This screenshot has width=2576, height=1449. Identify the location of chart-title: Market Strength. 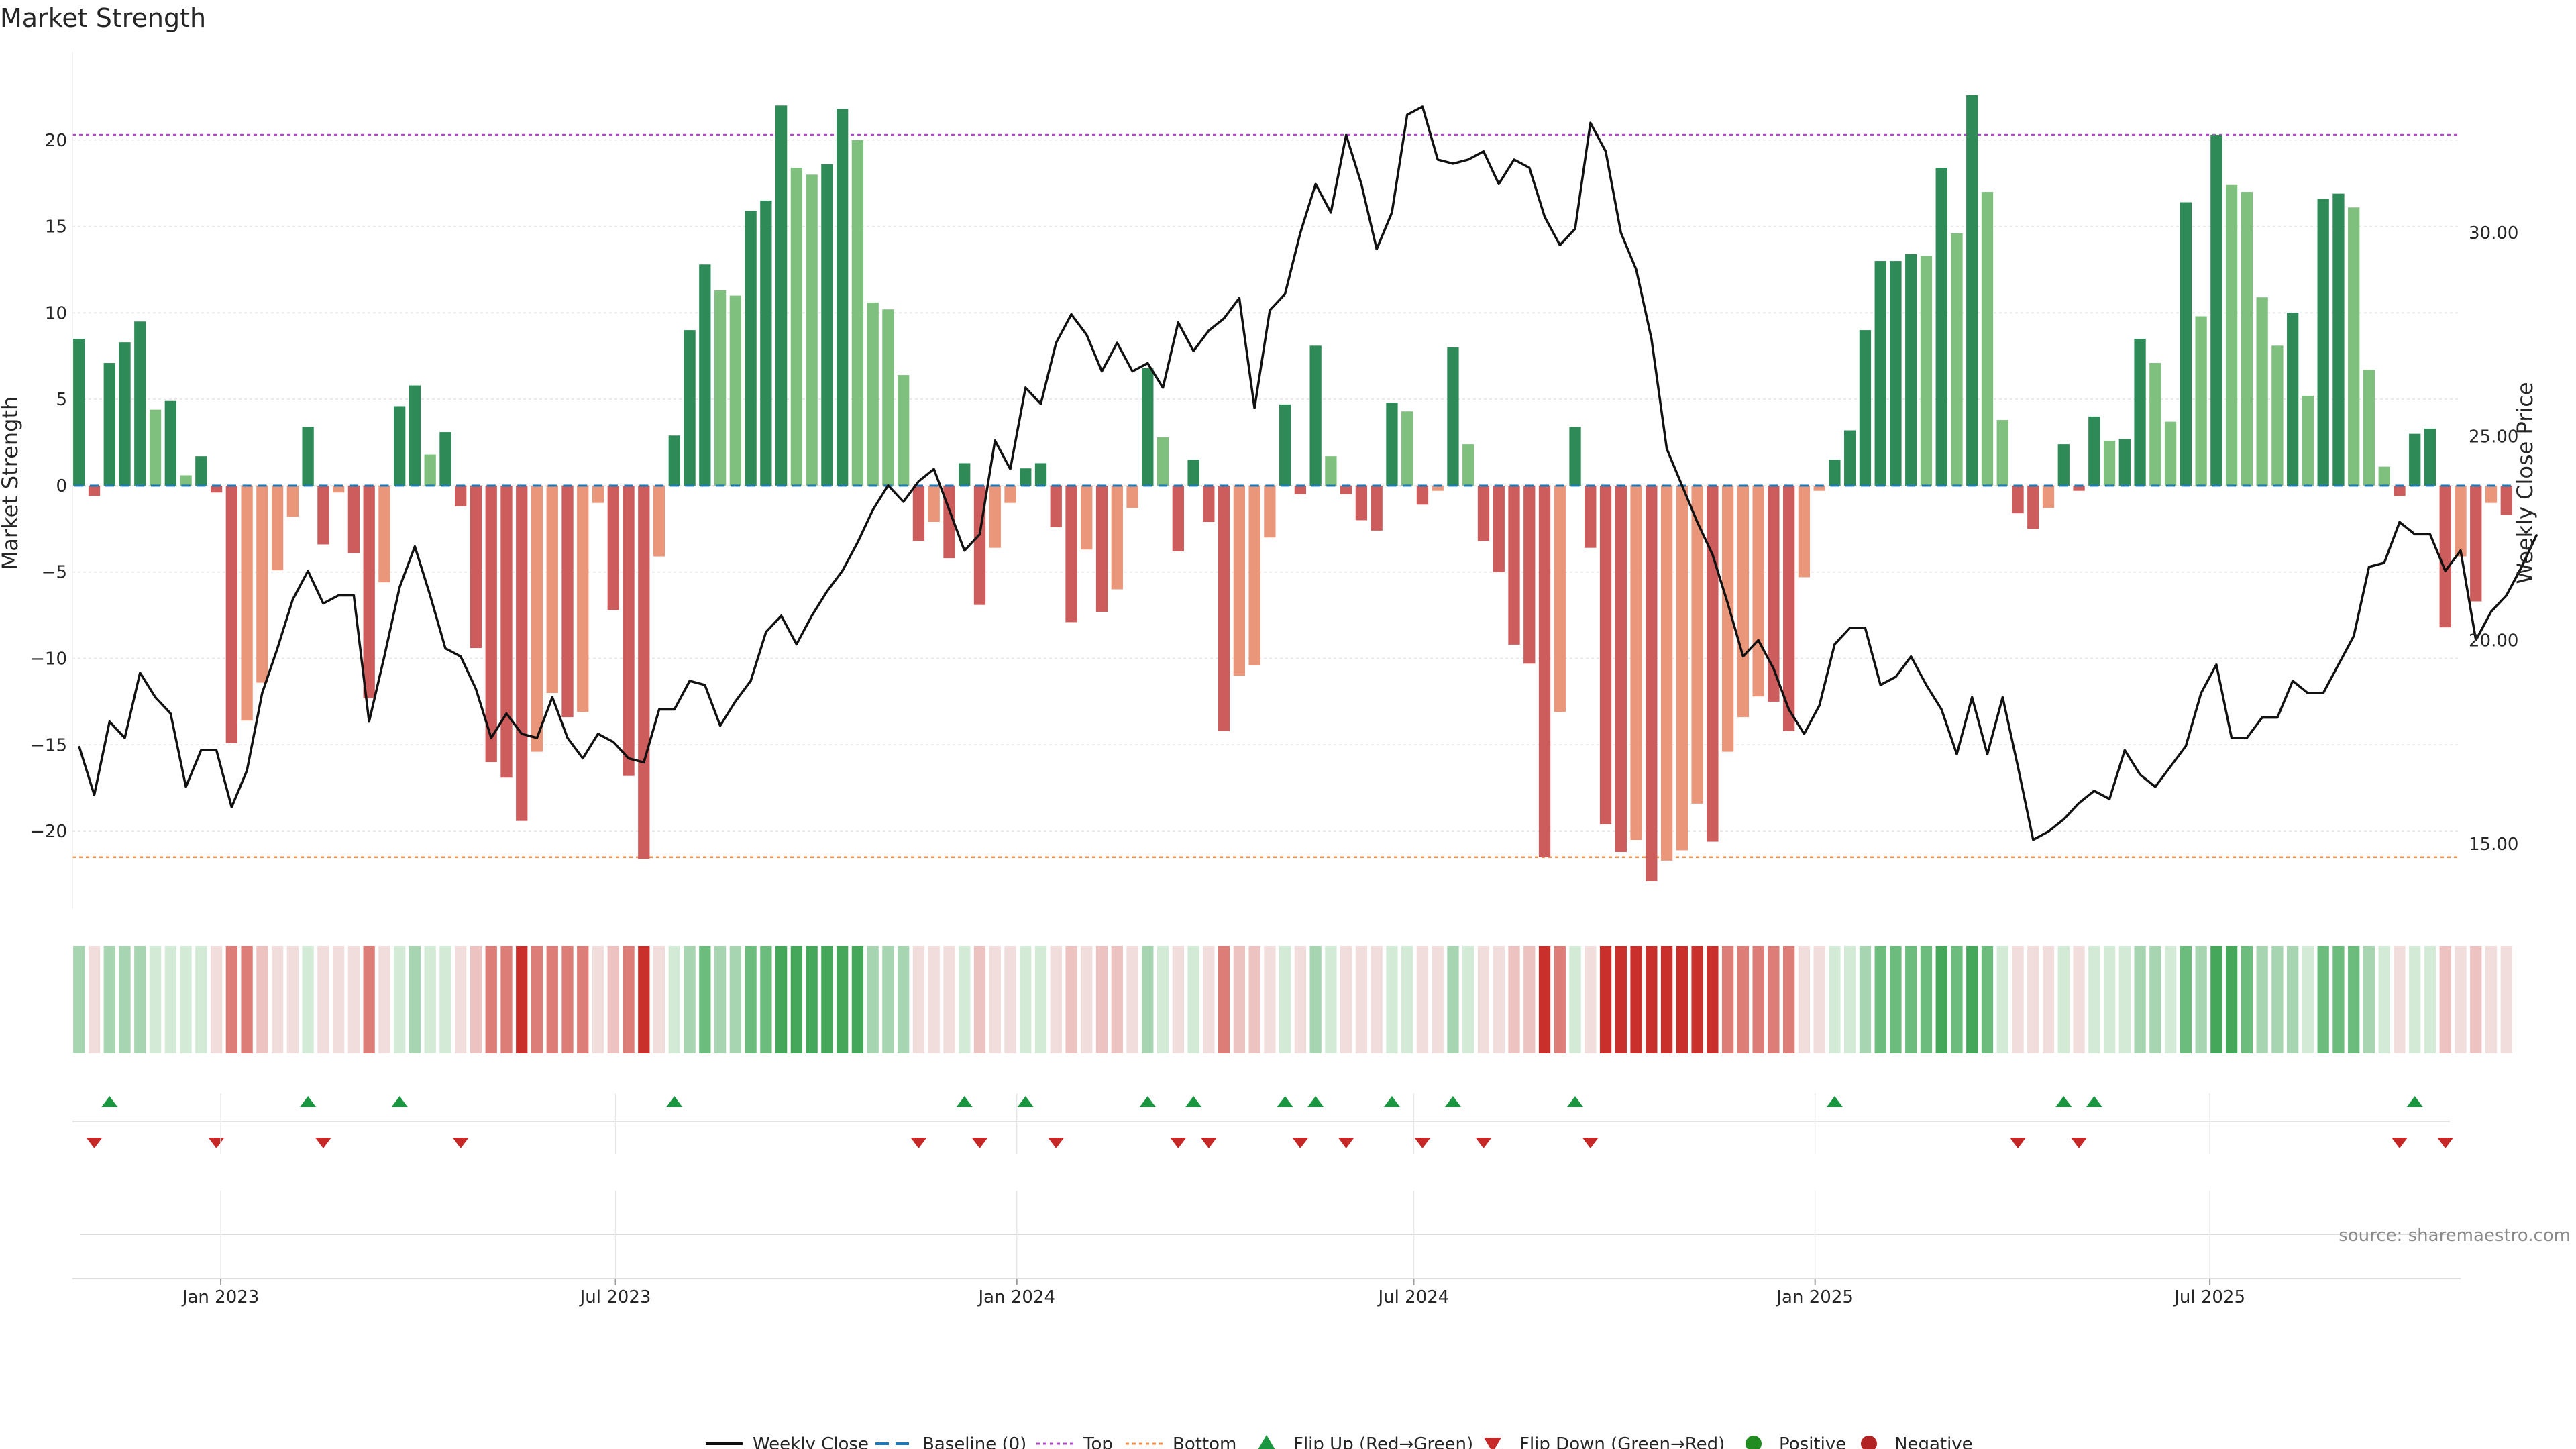
(103, 18).